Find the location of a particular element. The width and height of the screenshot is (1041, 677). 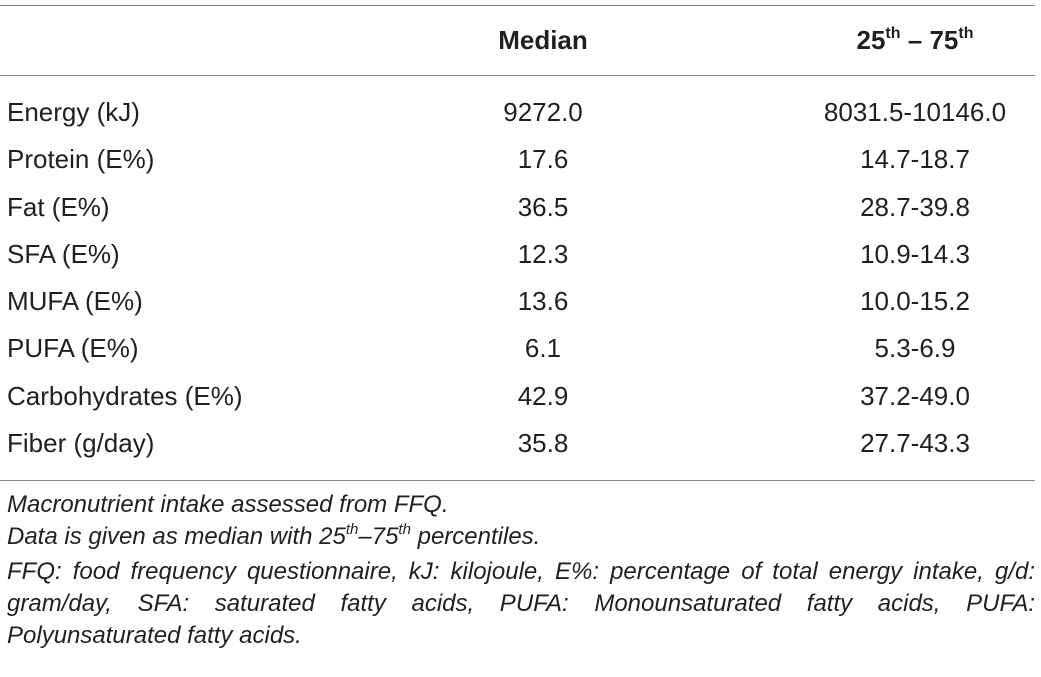

row-range: 14.7-18.7 is located at coordinates (915, 159).